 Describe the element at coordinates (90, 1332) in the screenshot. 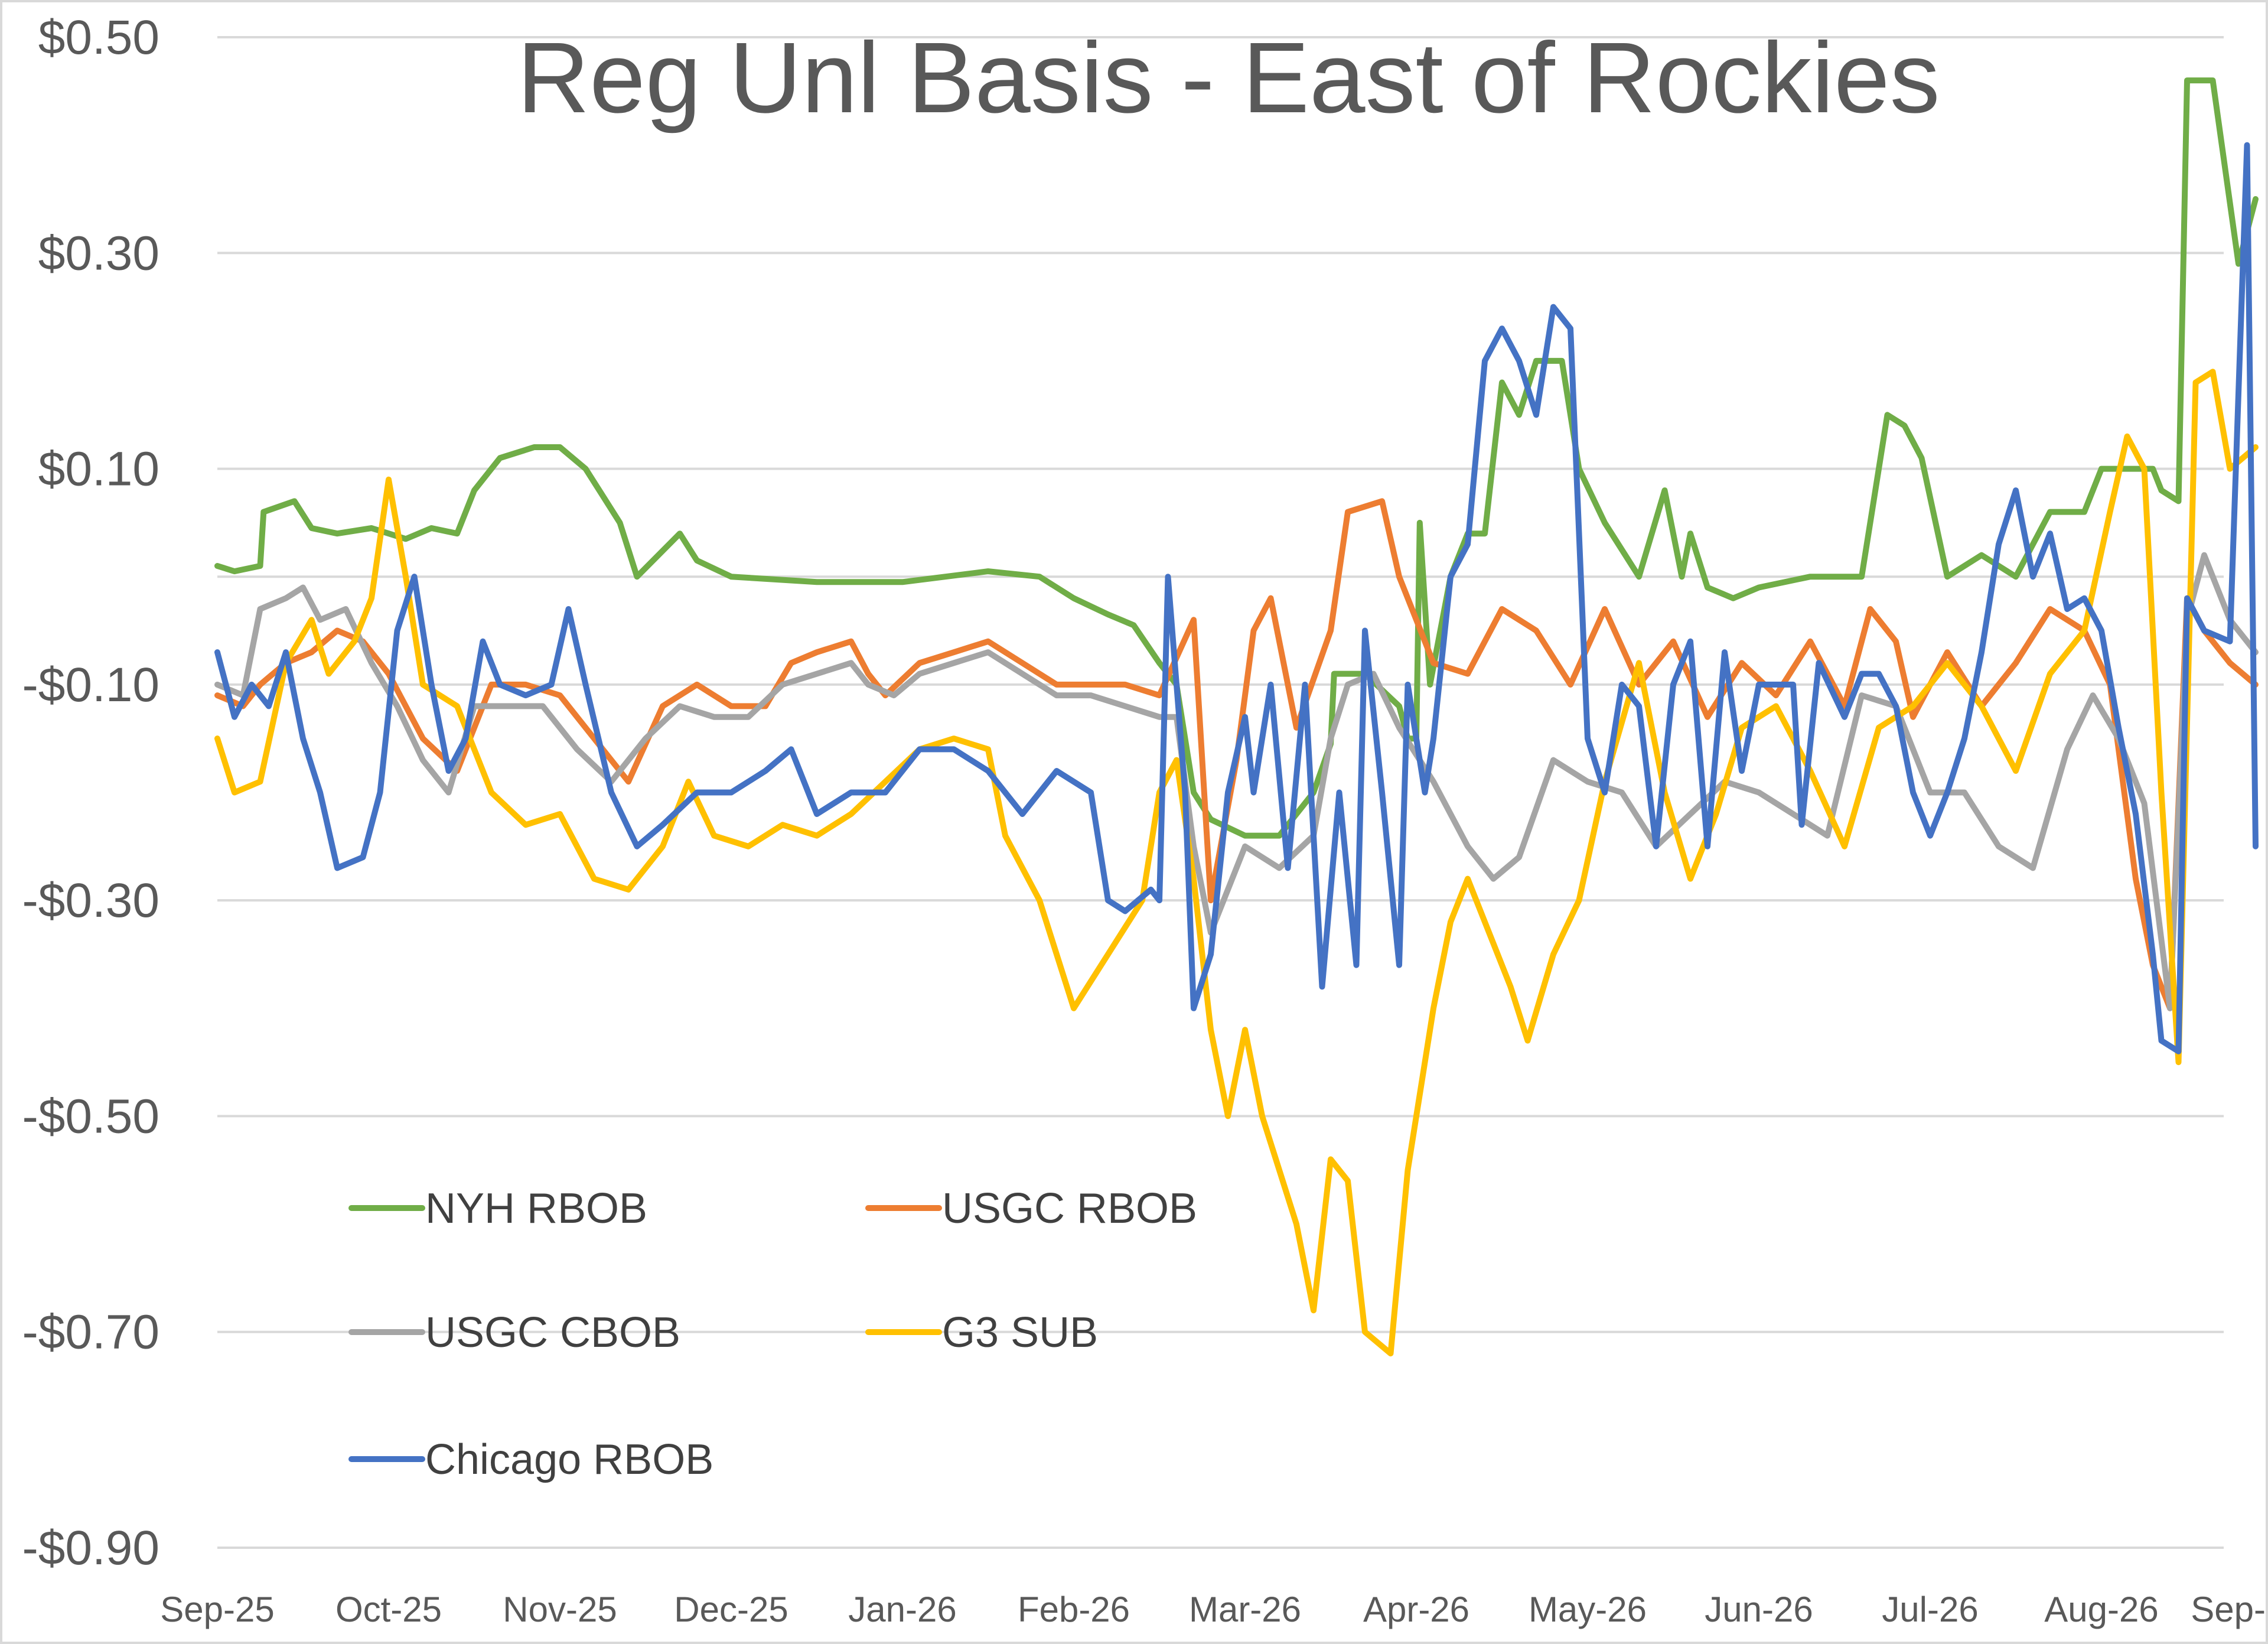

I see `y-tick-label: -$0.70` at that location.